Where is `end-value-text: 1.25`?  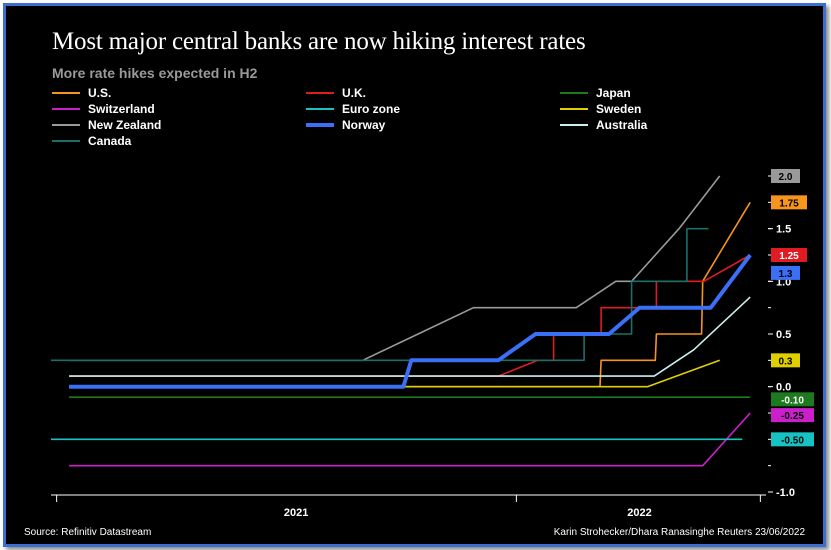
end-value-text: 1.25 is located at coordinates (789, 256).